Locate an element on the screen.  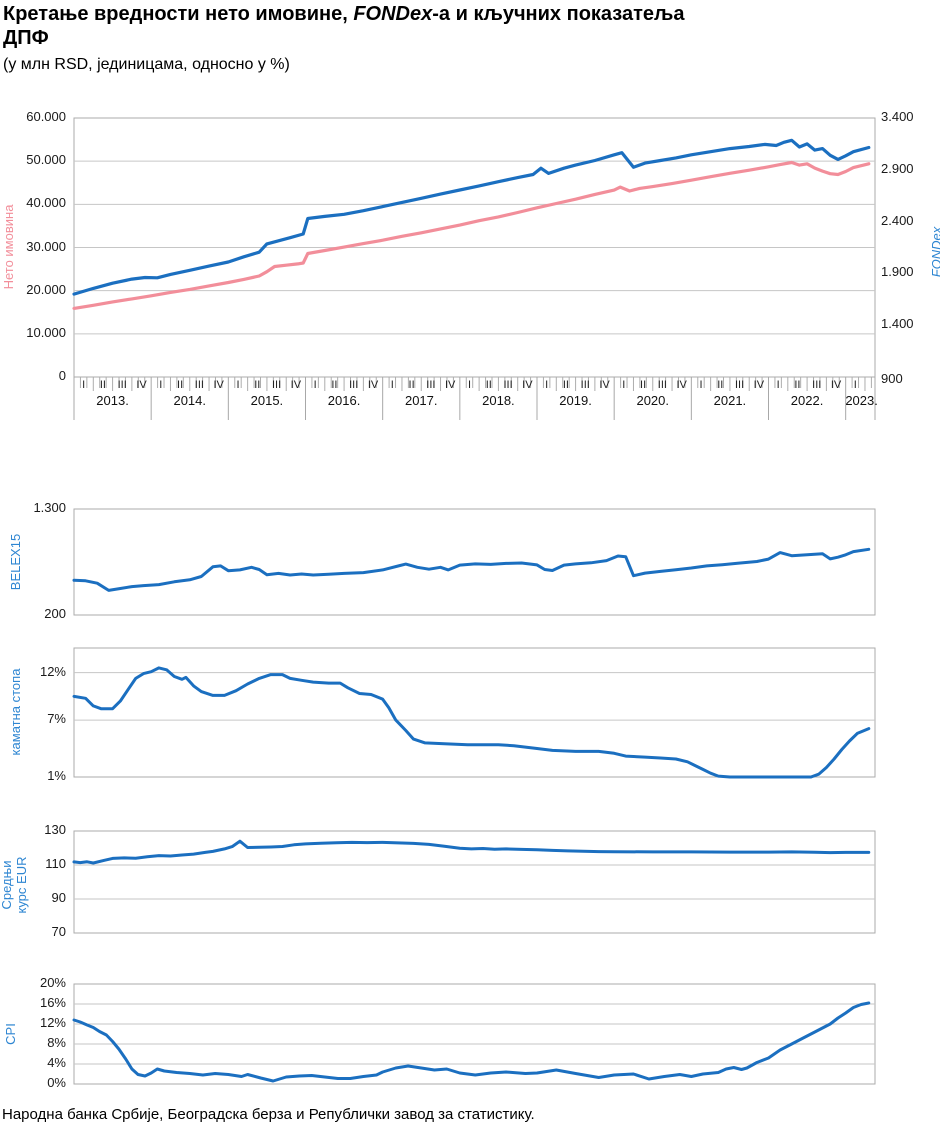
y-tick-label-kamatna: 7% is located at coordinates (56, 719).